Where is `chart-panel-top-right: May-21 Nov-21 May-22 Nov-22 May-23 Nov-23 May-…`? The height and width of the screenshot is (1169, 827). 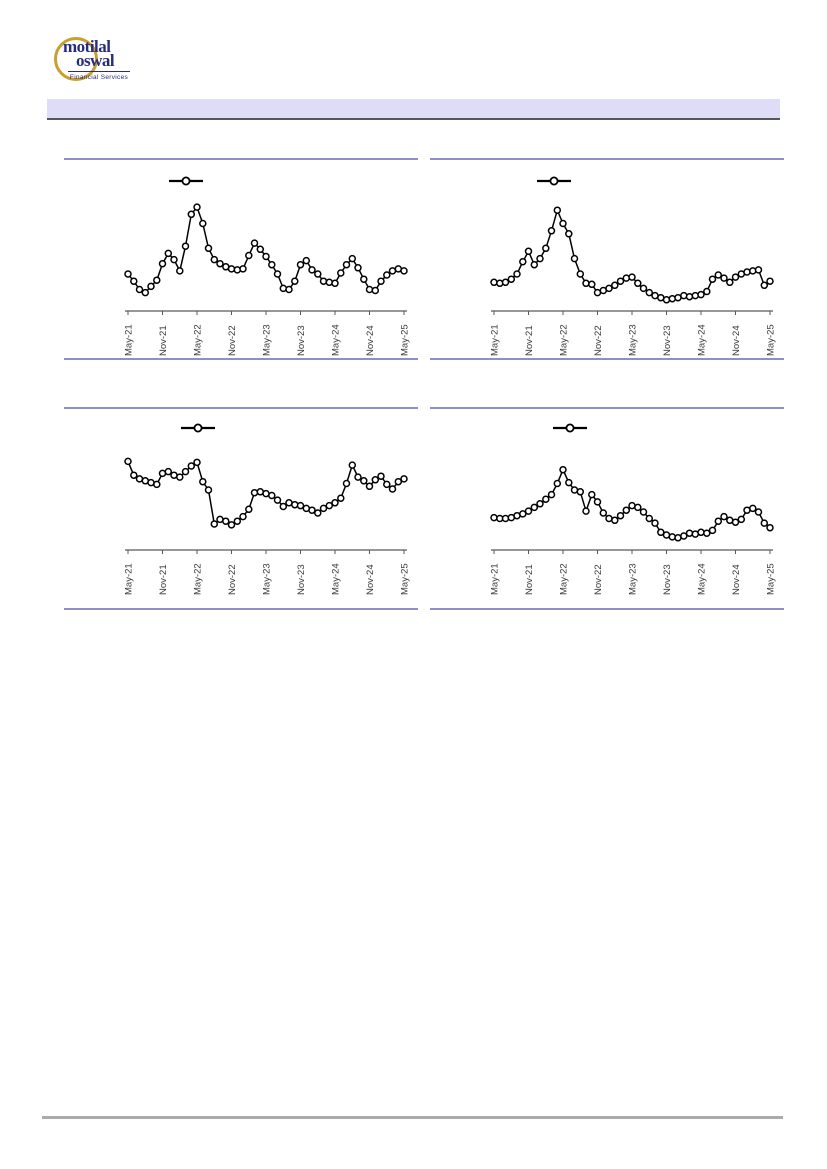
chart-panel-top-right: May-21 Nov-21 May-22 Nov-22 May-23 Nov-23 May-… is located at coordinates (607, 259).